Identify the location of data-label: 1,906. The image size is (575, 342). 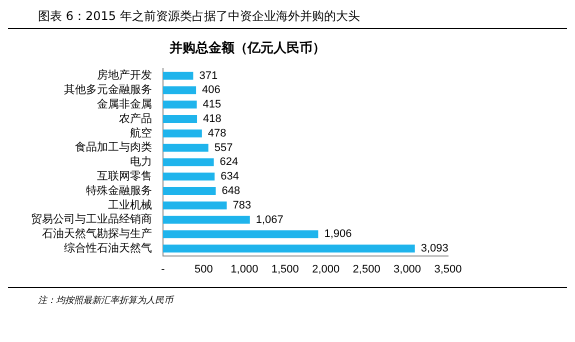
(338, 234).